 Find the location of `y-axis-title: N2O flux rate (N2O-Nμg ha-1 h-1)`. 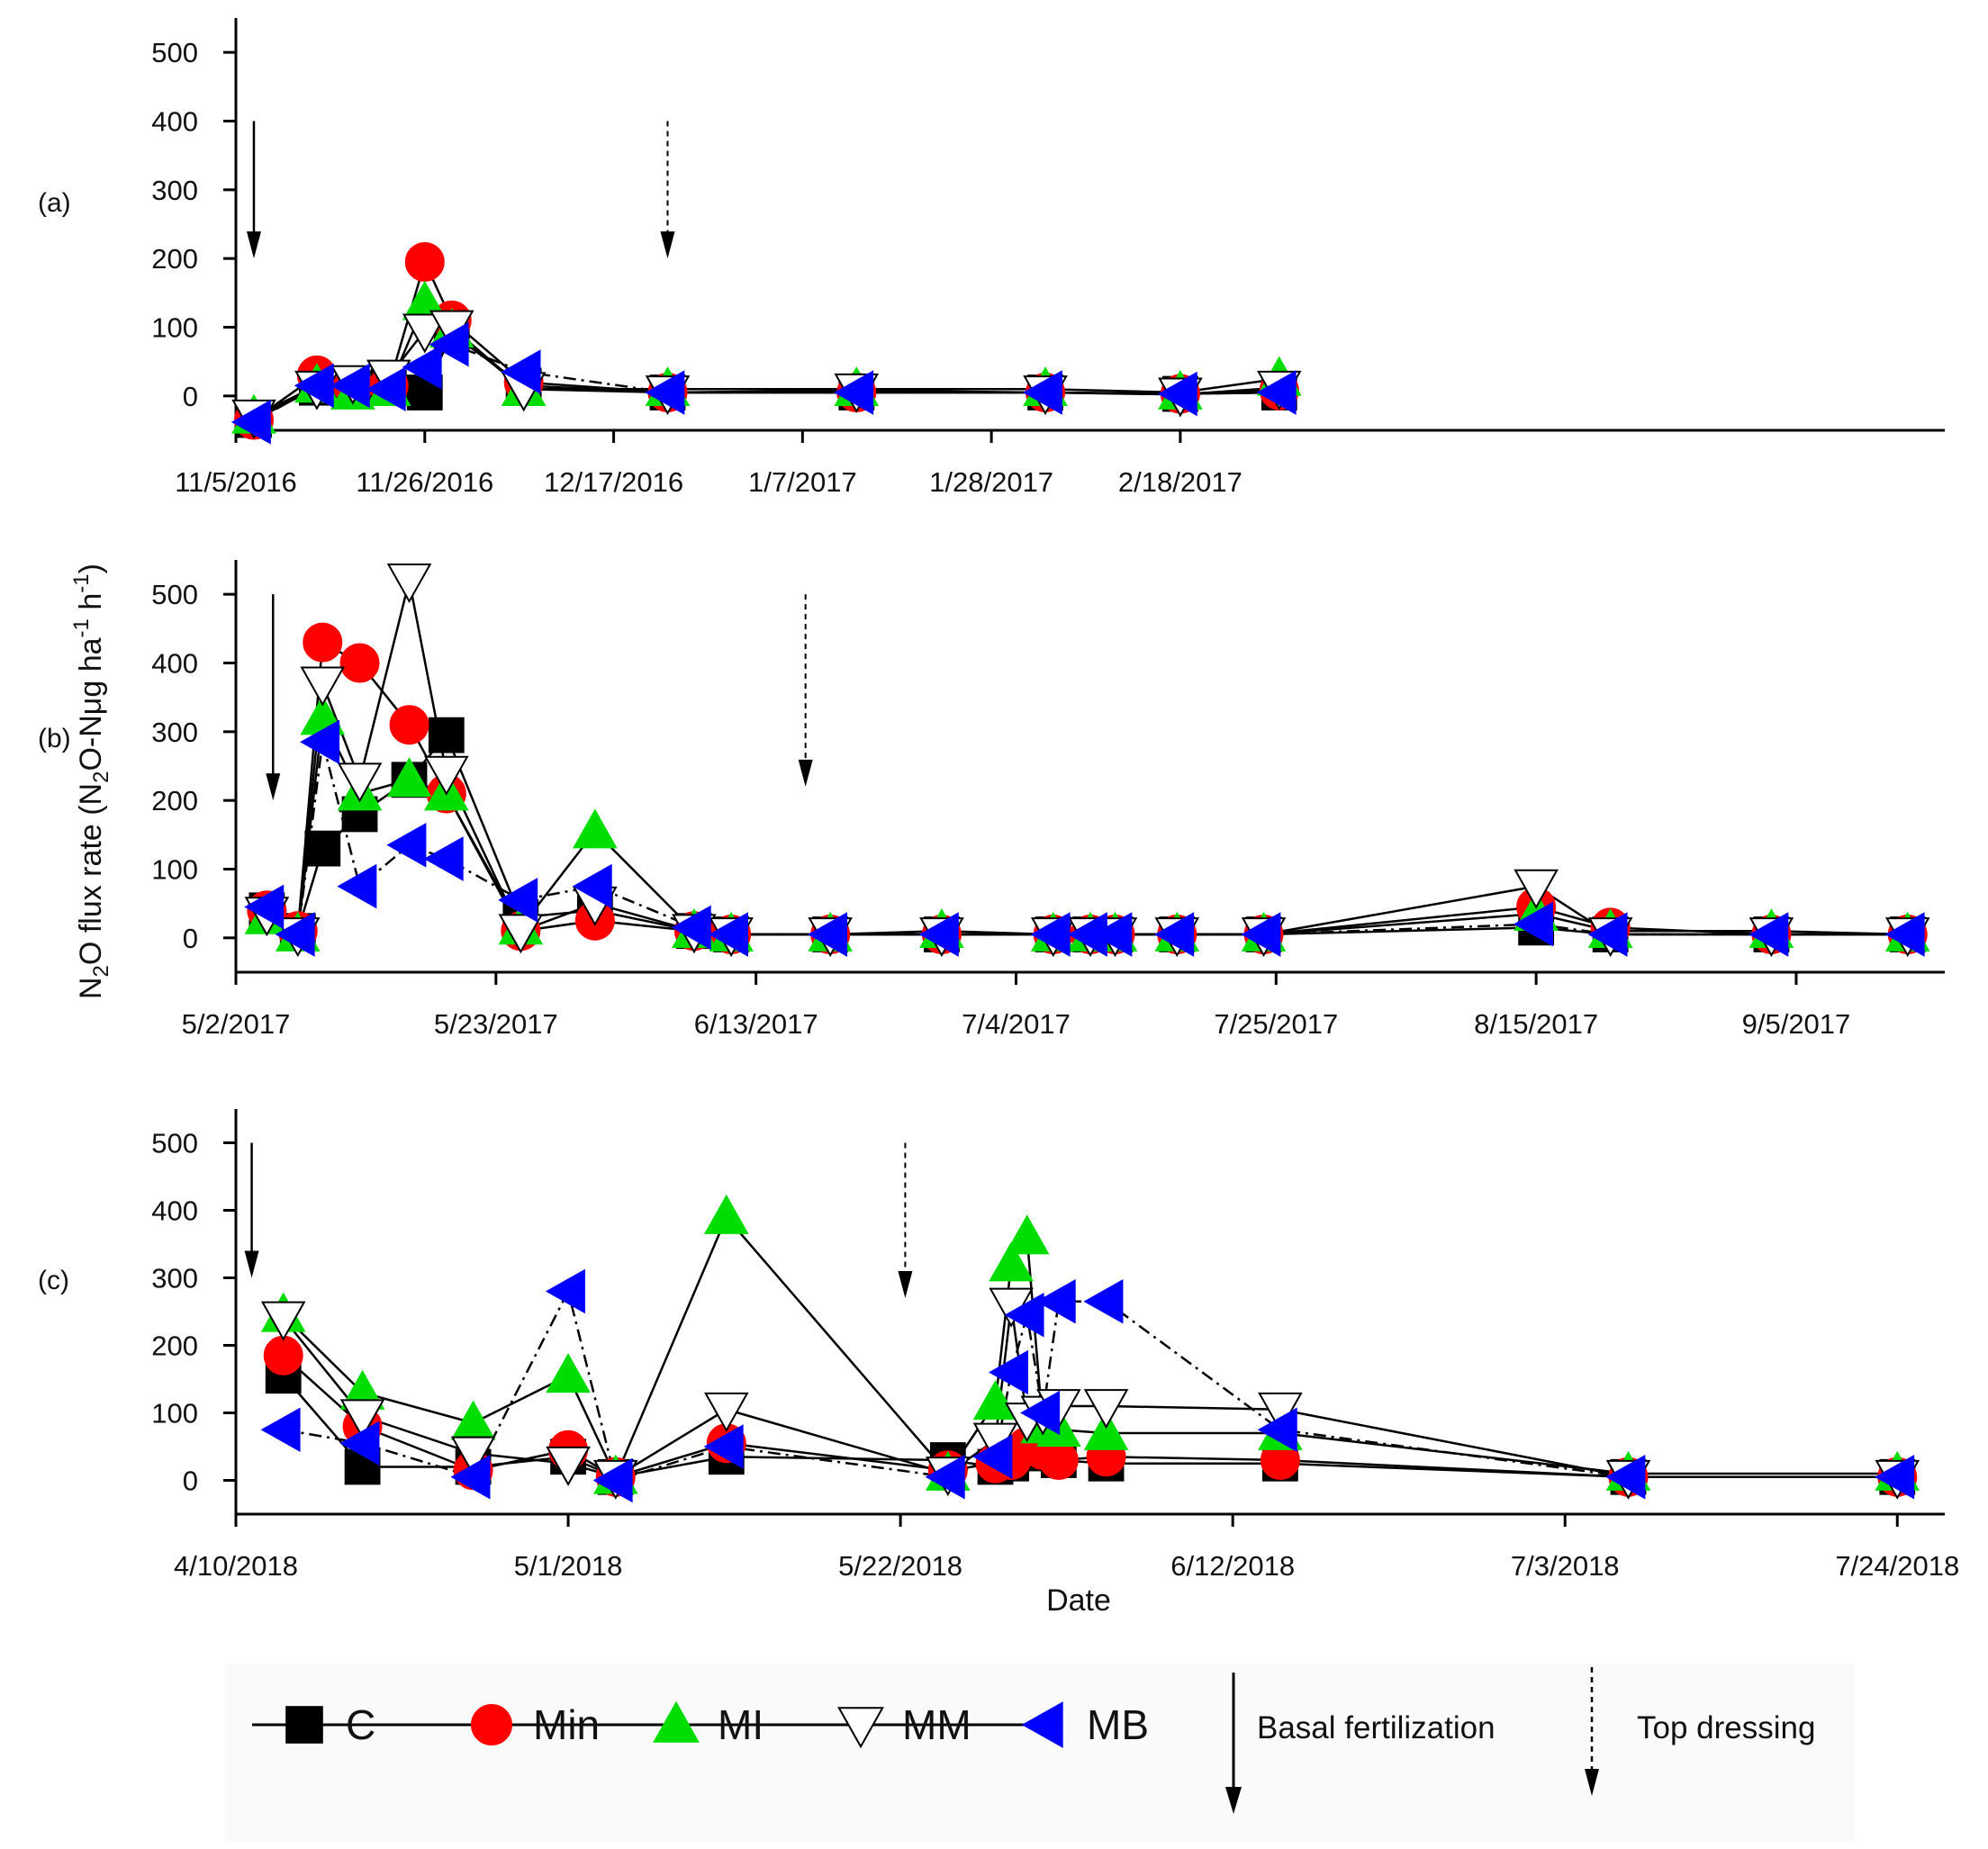

y-axis-title: N2O flux rate (N2O-Nμg ha-1 h-1) is located at coordinates (91, 781).